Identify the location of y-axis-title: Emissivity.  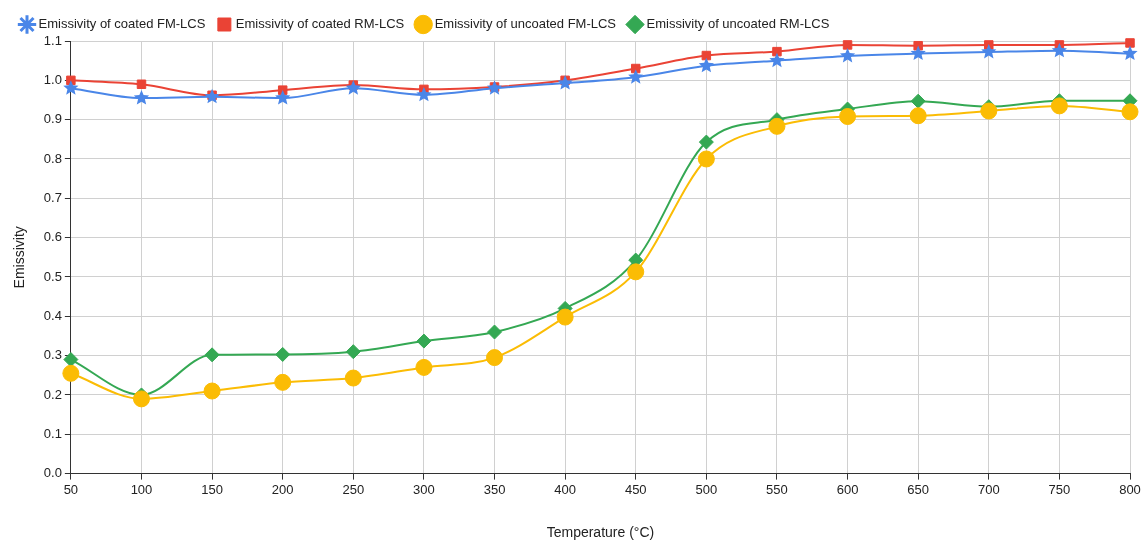
(19, 257).